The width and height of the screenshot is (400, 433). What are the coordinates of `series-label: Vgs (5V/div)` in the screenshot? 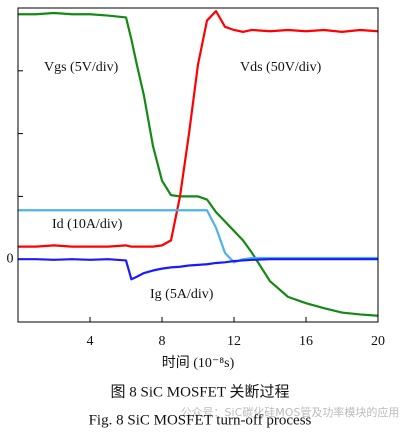 It's located at (81, 67).